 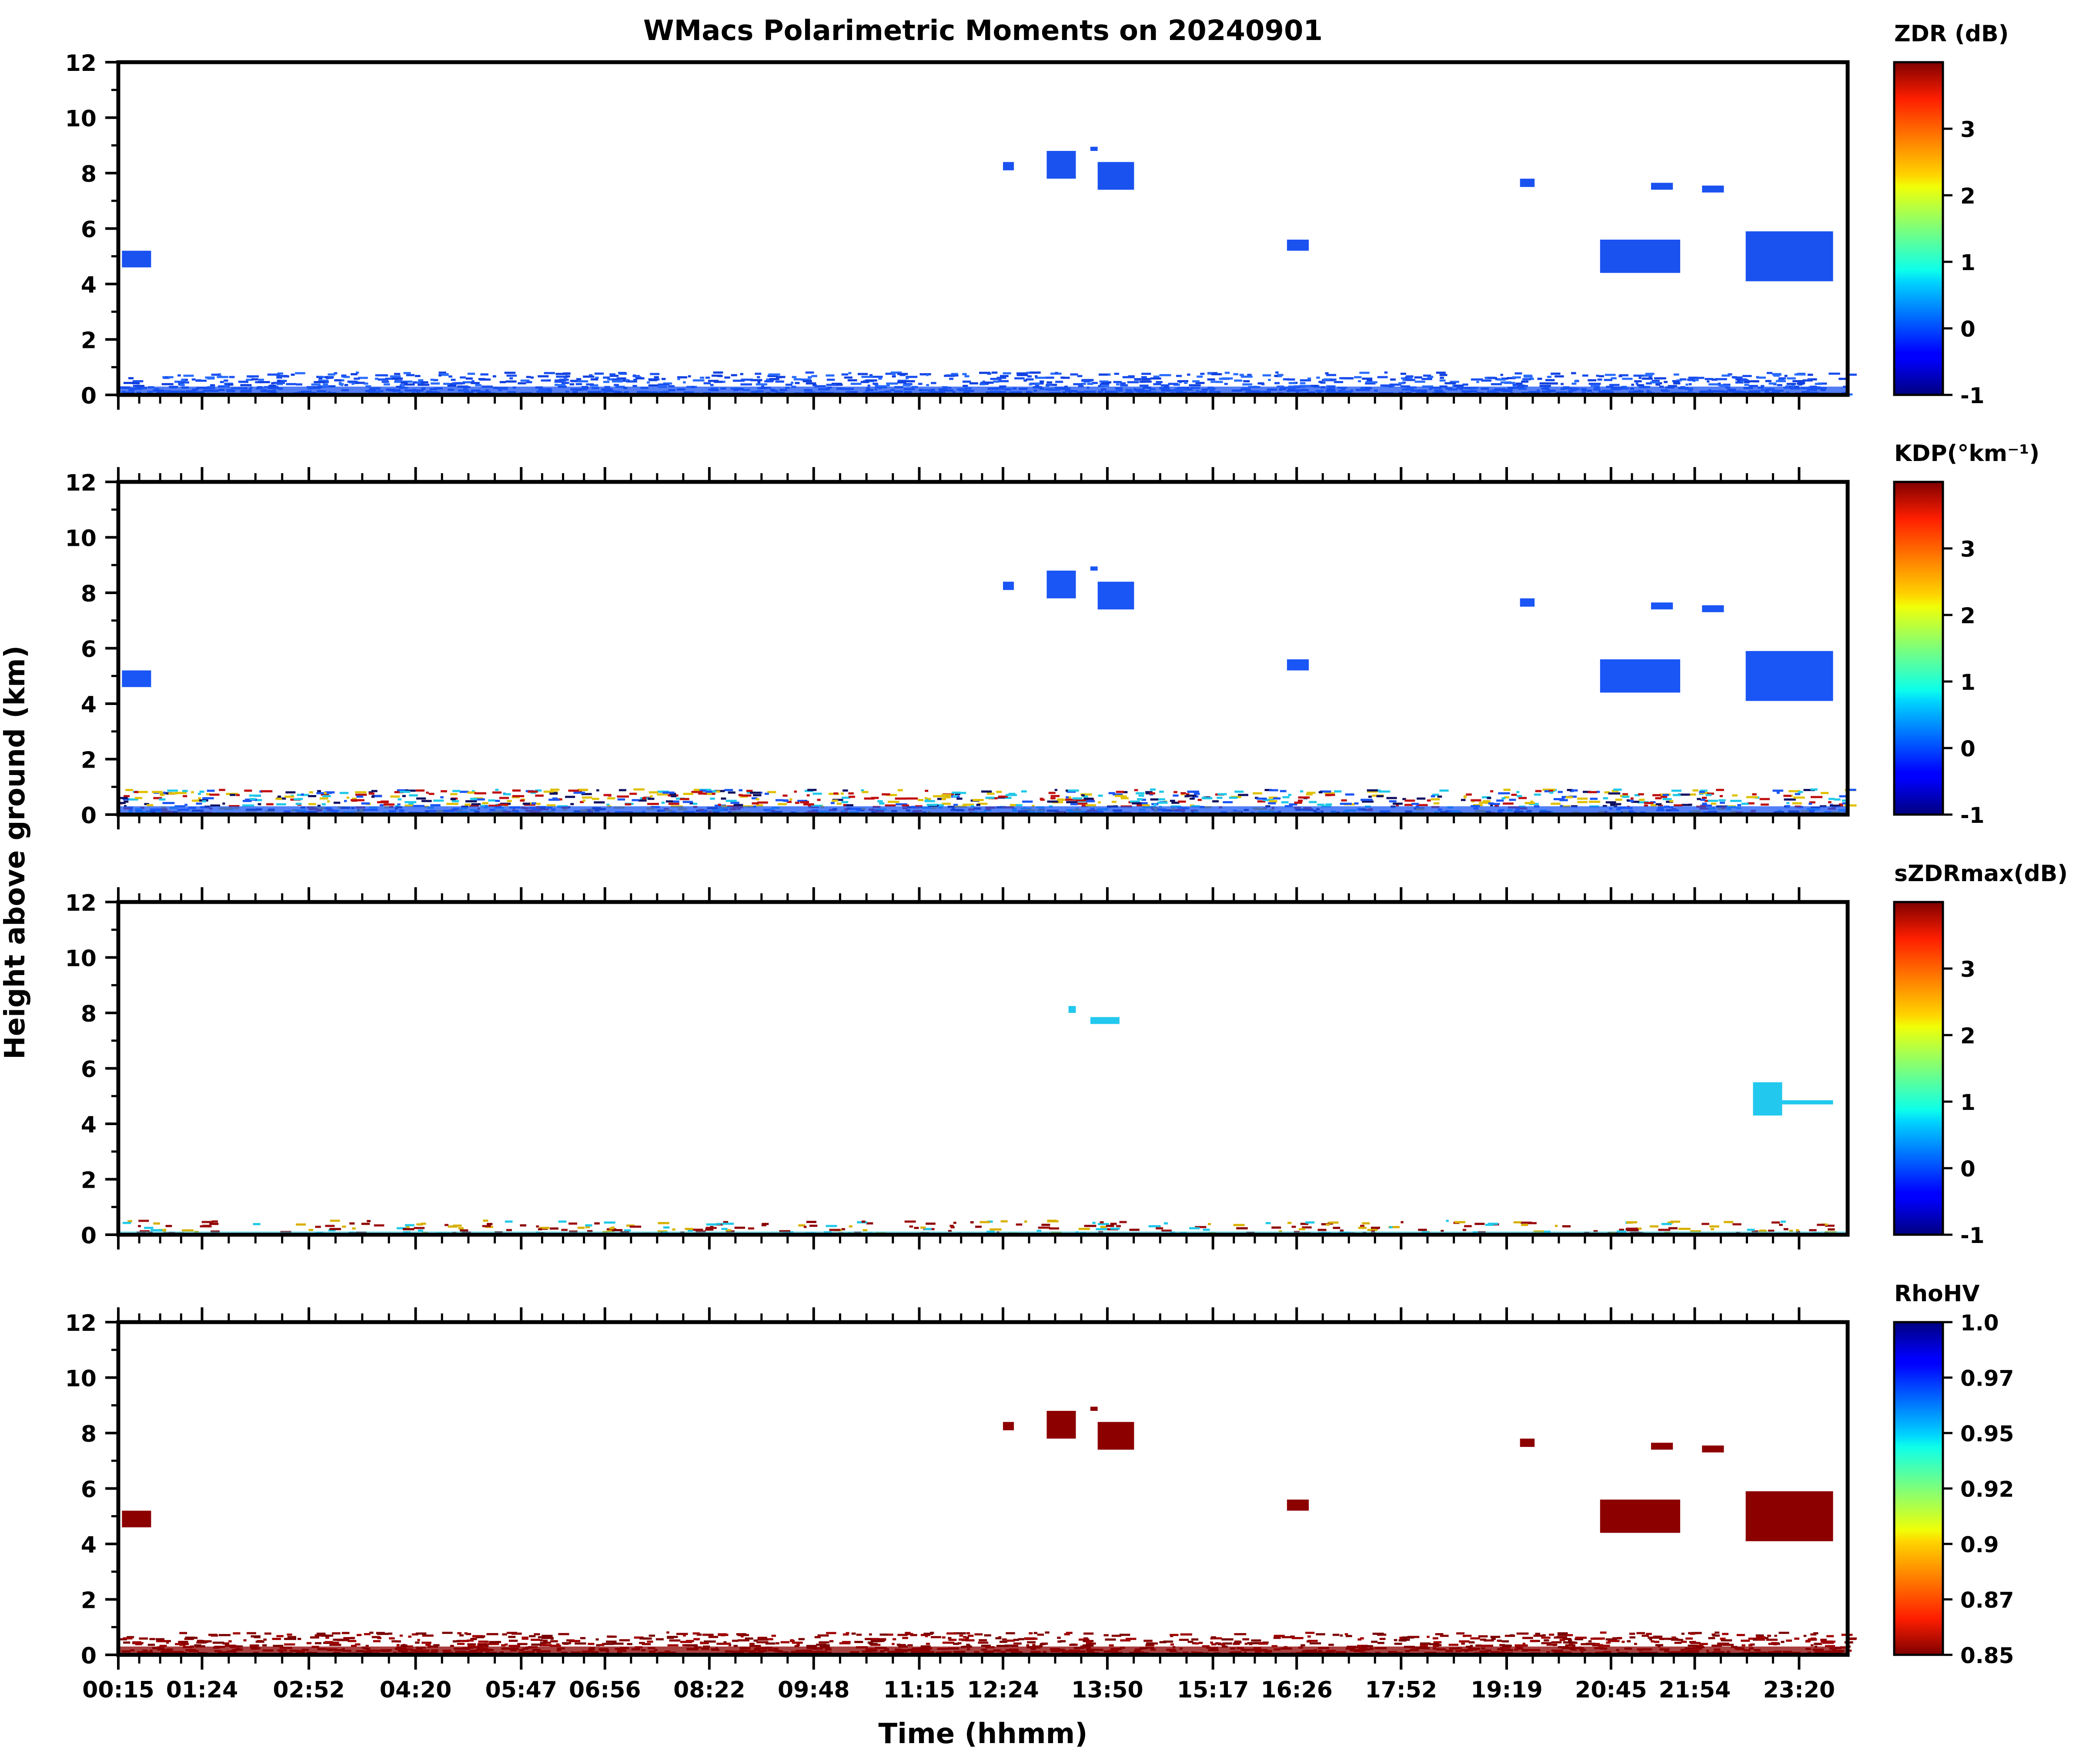 I want to click on szdrmax-colorbar-label: sZDRmax(dB), so click(x=1981, y=874).